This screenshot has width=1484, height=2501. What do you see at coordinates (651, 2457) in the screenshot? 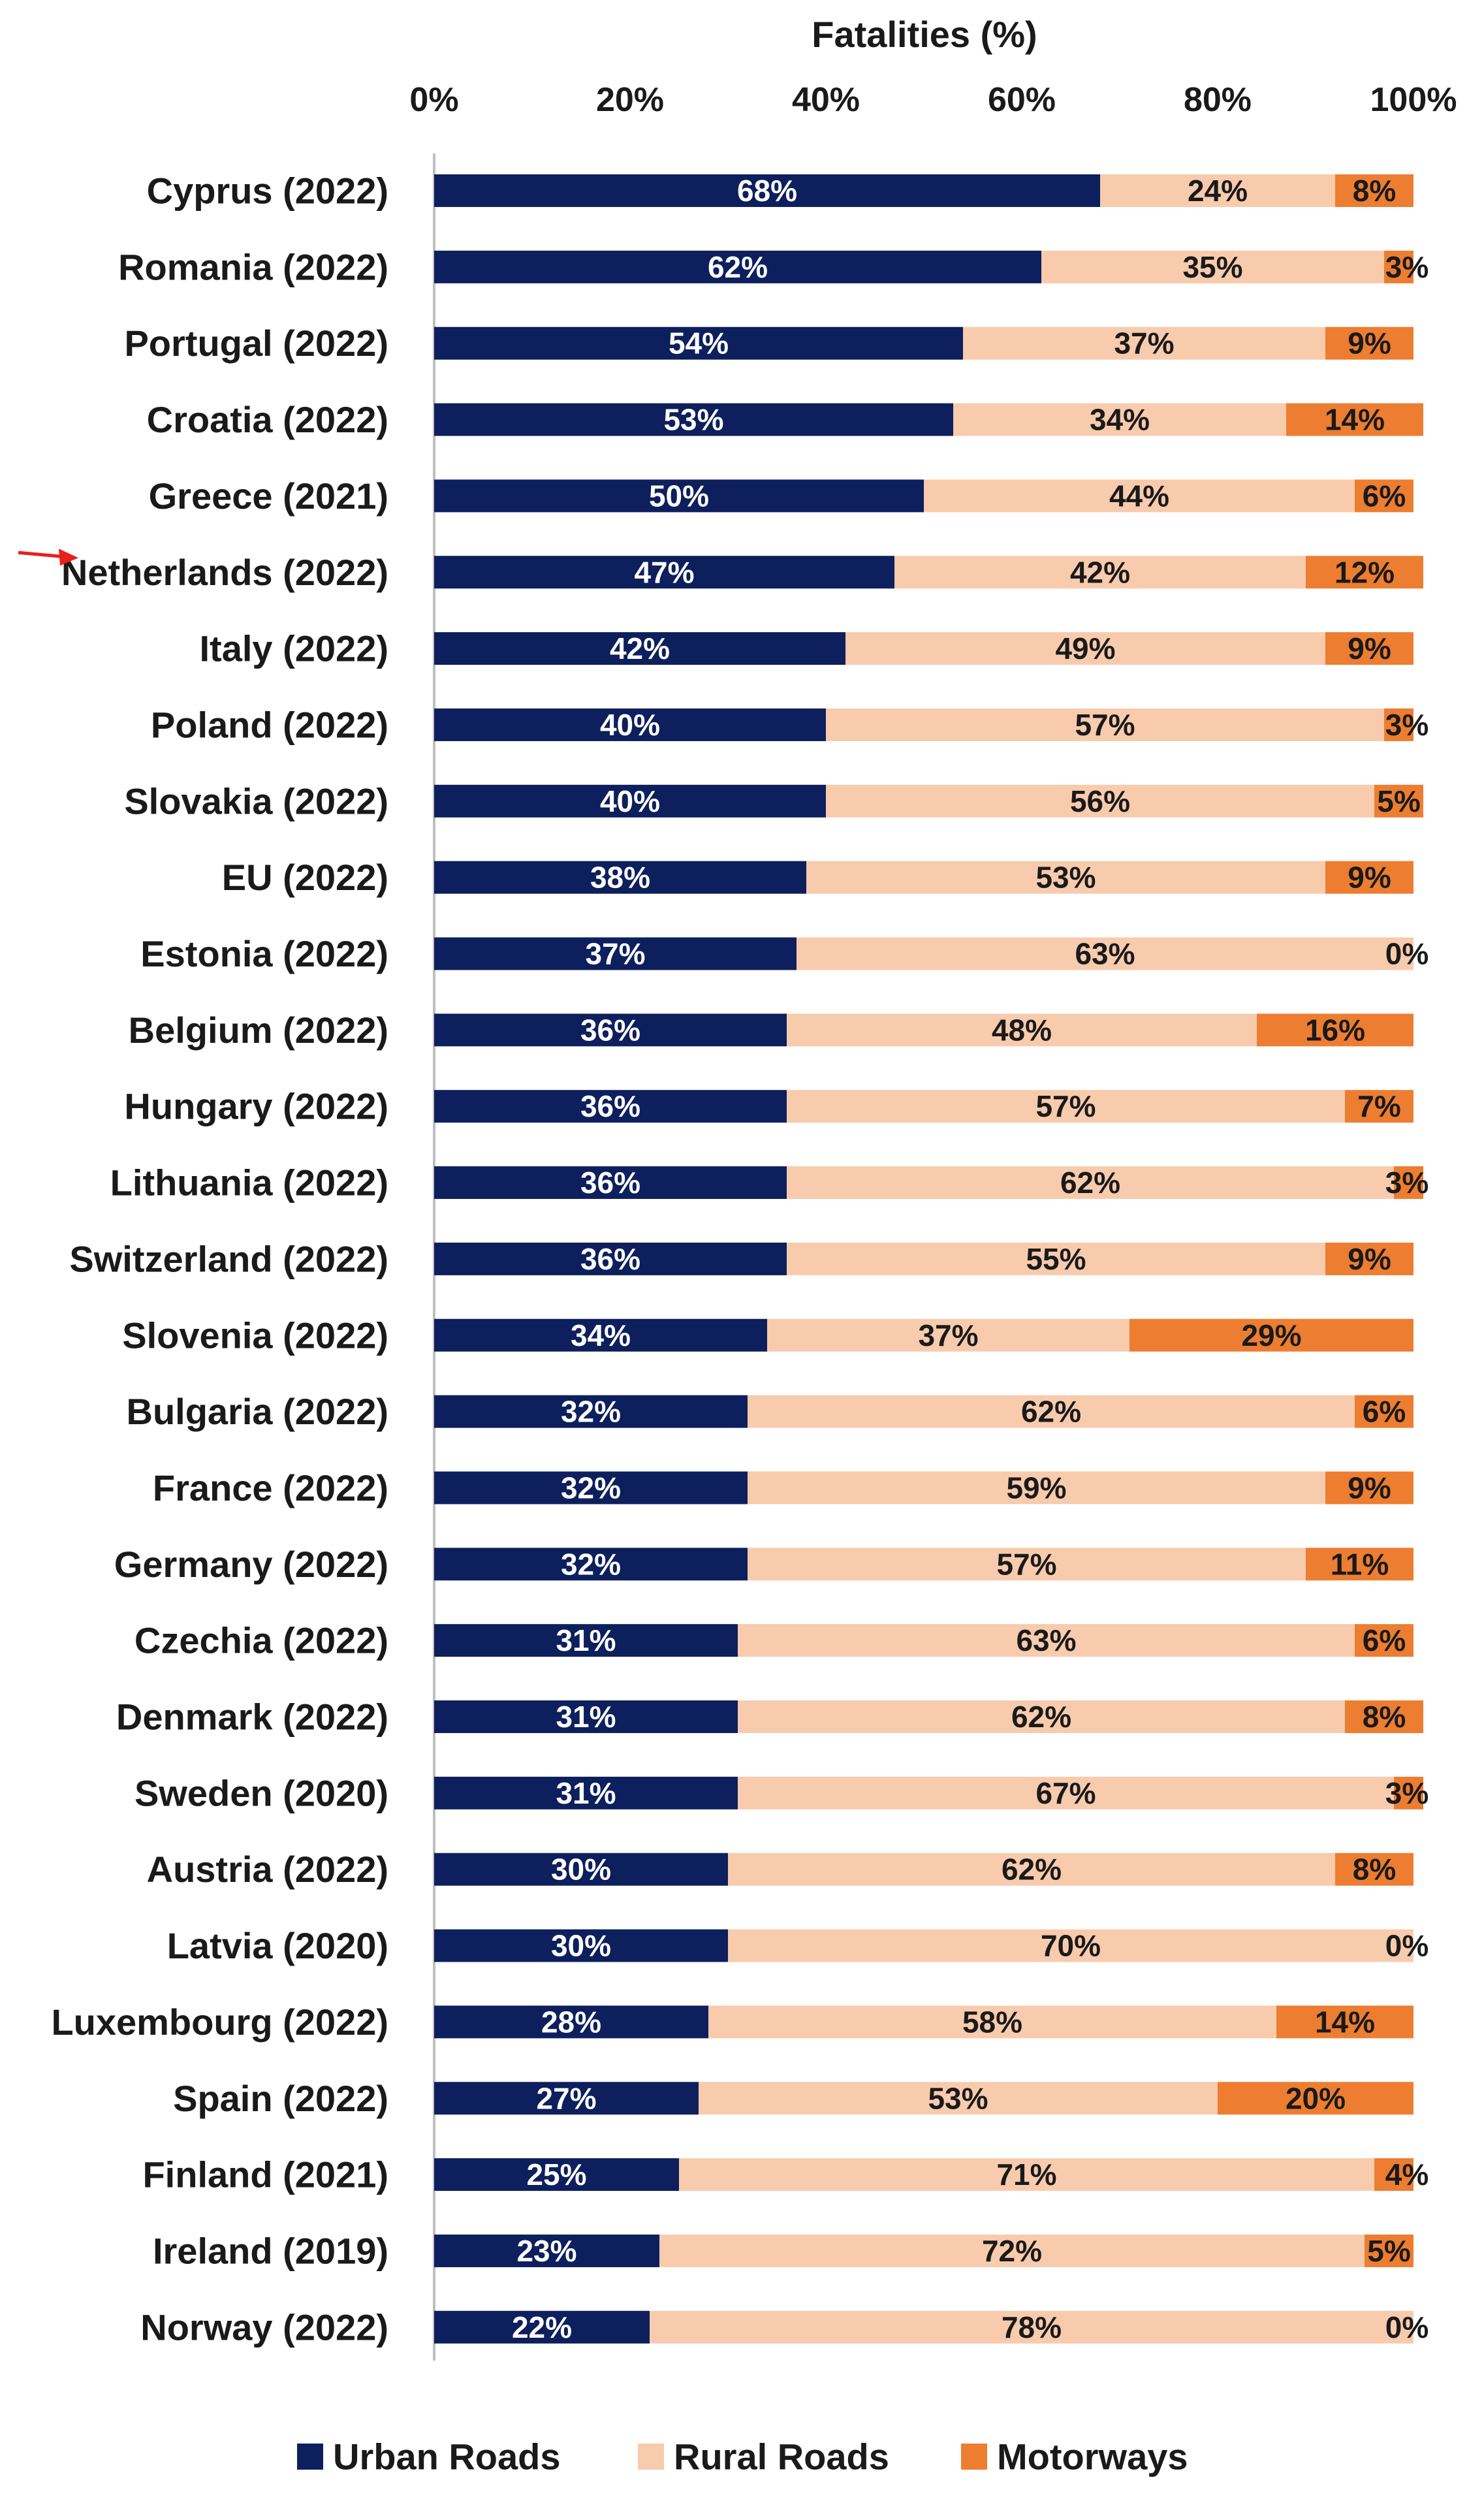
I see `legend-swatch` at bounding box center [651, 2457].